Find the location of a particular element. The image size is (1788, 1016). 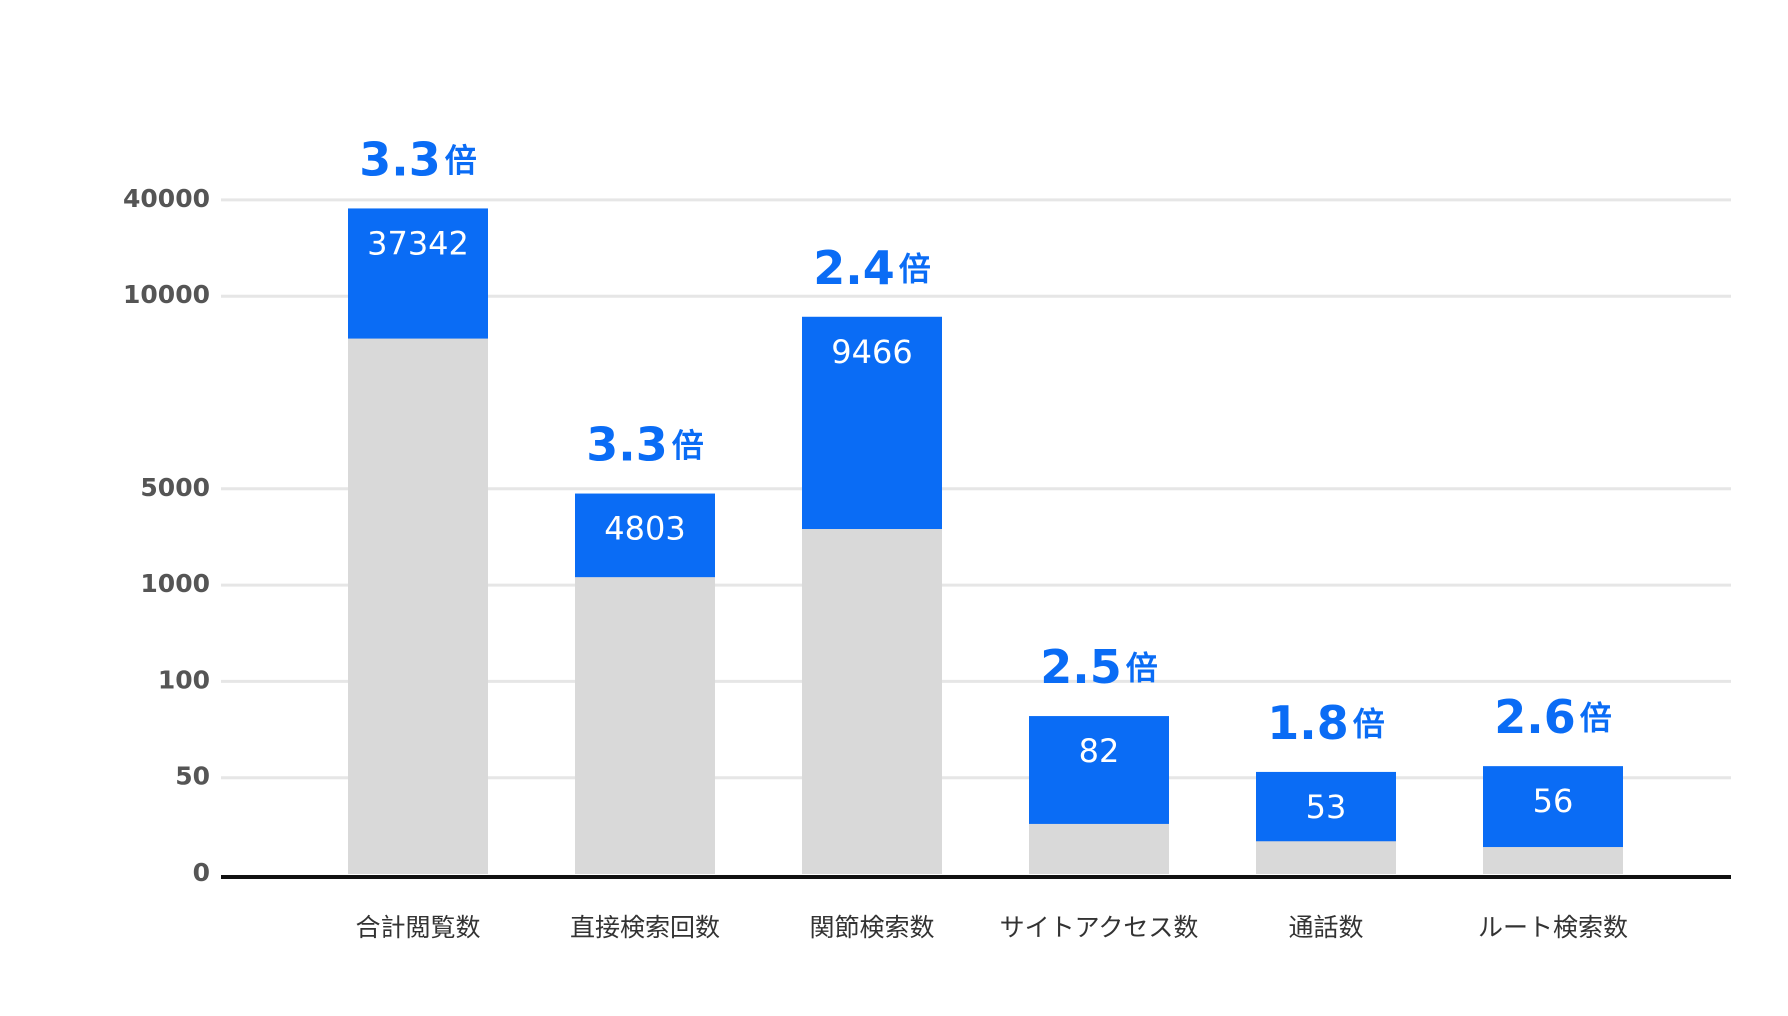

x-tick-label: 直接検索回数 is located at coordinates (645, 927).